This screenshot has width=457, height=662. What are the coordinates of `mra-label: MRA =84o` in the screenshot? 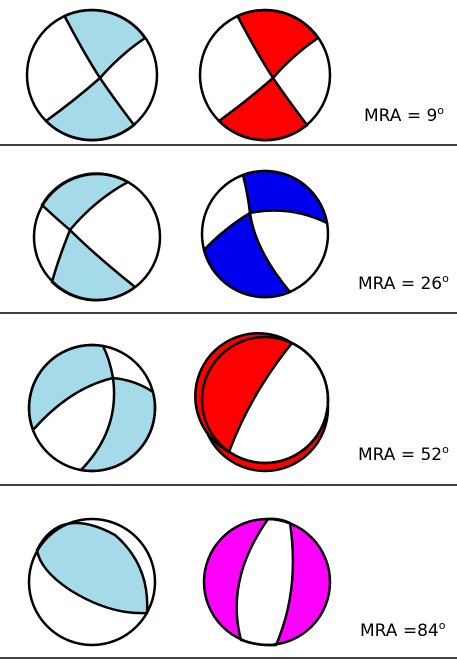 It's located at (403, 630).